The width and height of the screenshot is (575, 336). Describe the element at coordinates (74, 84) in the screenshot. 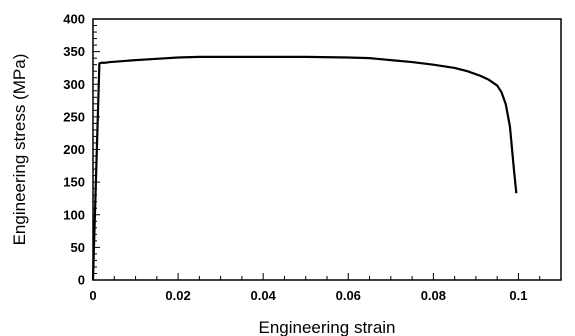

I see `y-tick-label: 300` at that location.